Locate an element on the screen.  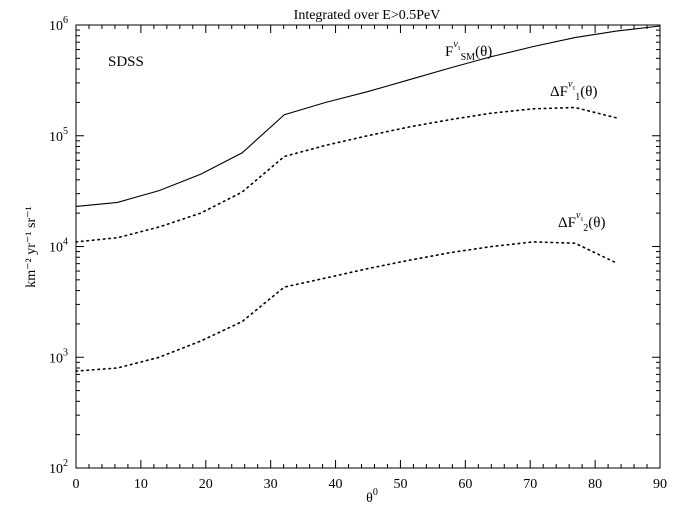
x-tick-label: 20 is located at coordinates (206, 484).